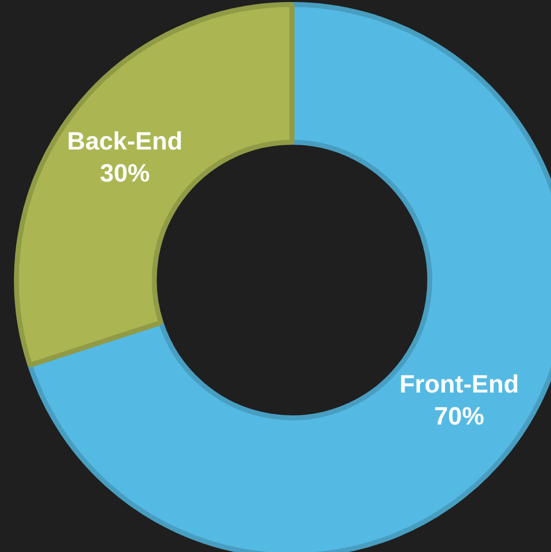 The height and width of the screenshot is (552, 551). What do you see at coordinates (459, 416) in the screenshot?
I see `data-label: 70%` at bounding box center [459, 416].